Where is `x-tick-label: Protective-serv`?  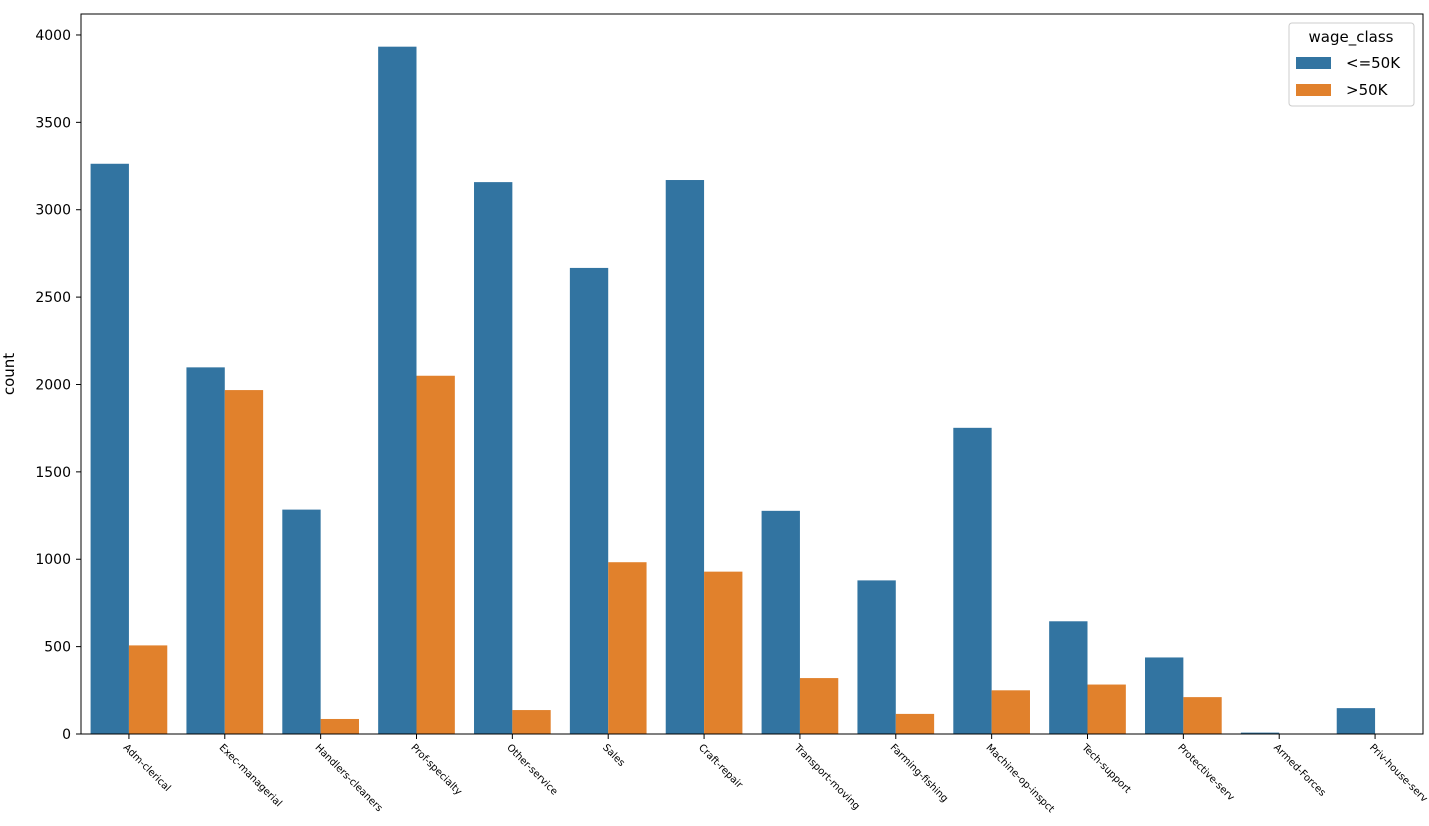 x-tick-label: Protective-serv is located at coordinates (1205, 772).